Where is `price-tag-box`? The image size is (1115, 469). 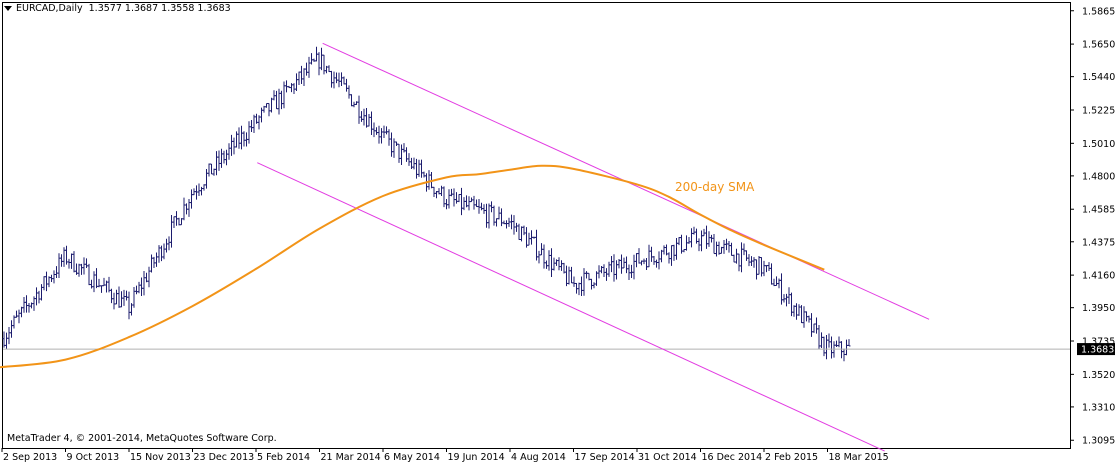
price-tag-box is located at coordinates (1096, 349).